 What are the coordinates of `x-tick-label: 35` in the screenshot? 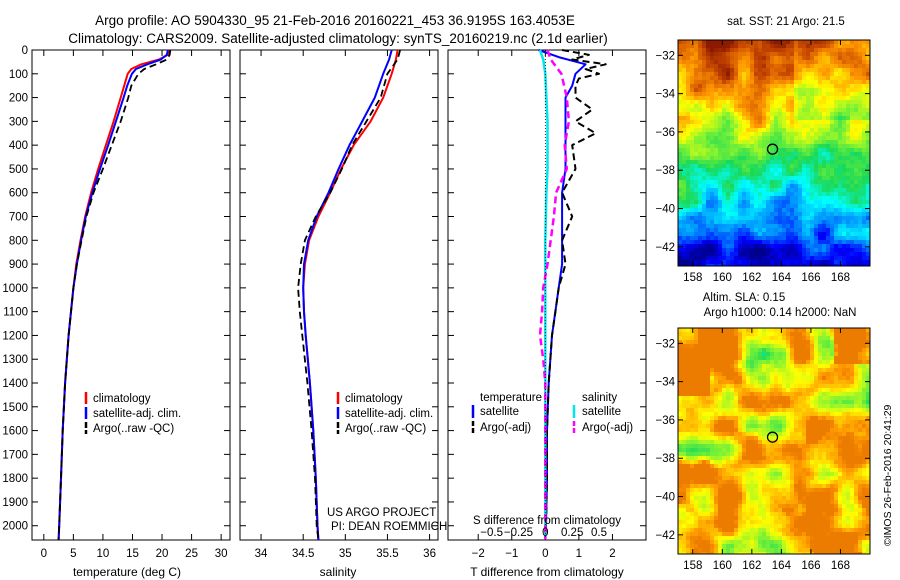 It's located at (345, 554).